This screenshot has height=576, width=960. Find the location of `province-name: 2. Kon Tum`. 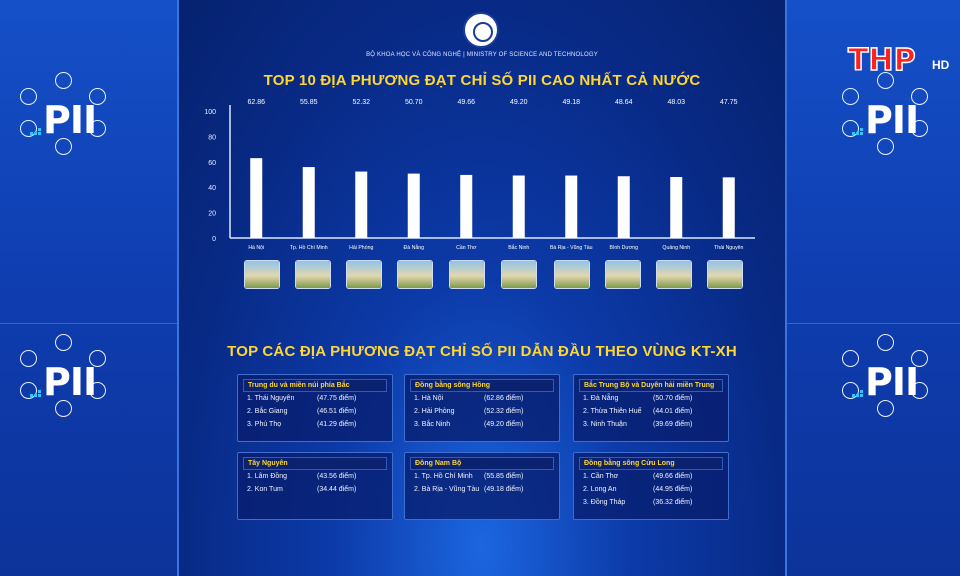

province-name: 2. Kon Tum is located at coordinates (265, 489).